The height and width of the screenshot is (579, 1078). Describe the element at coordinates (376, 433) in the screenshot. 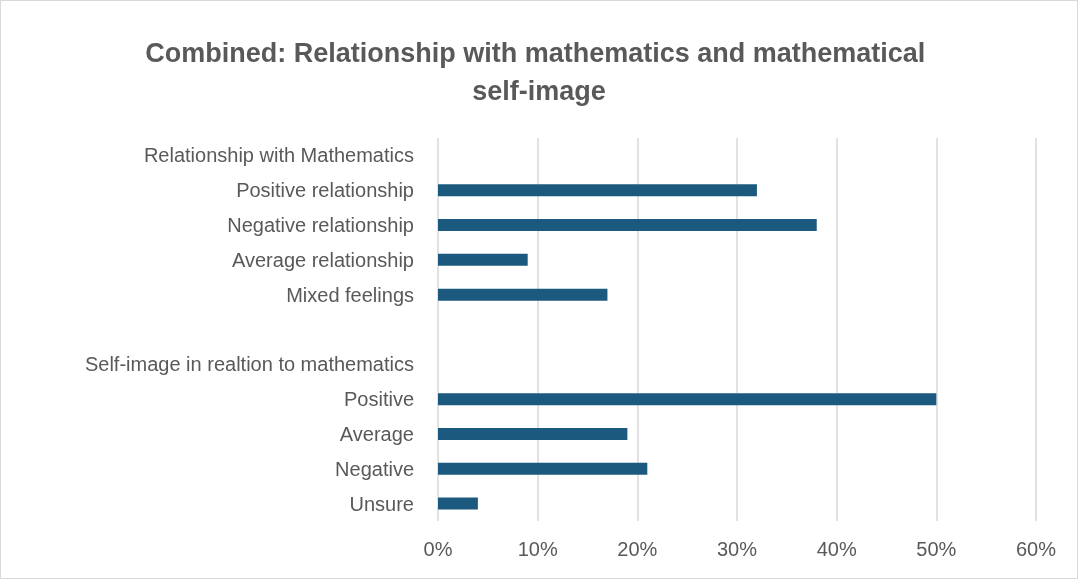

I see `y-tick-label: Average` at that location.